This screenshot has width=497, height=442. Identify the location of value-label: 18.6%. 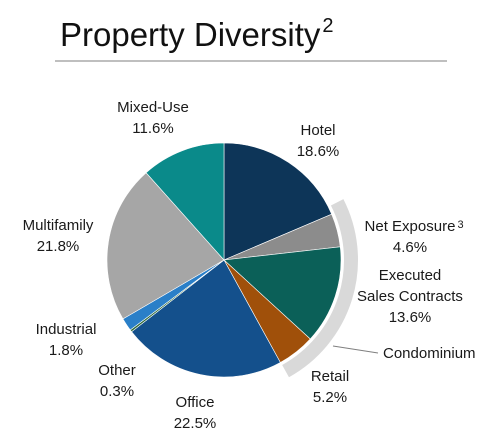
(318, 151).